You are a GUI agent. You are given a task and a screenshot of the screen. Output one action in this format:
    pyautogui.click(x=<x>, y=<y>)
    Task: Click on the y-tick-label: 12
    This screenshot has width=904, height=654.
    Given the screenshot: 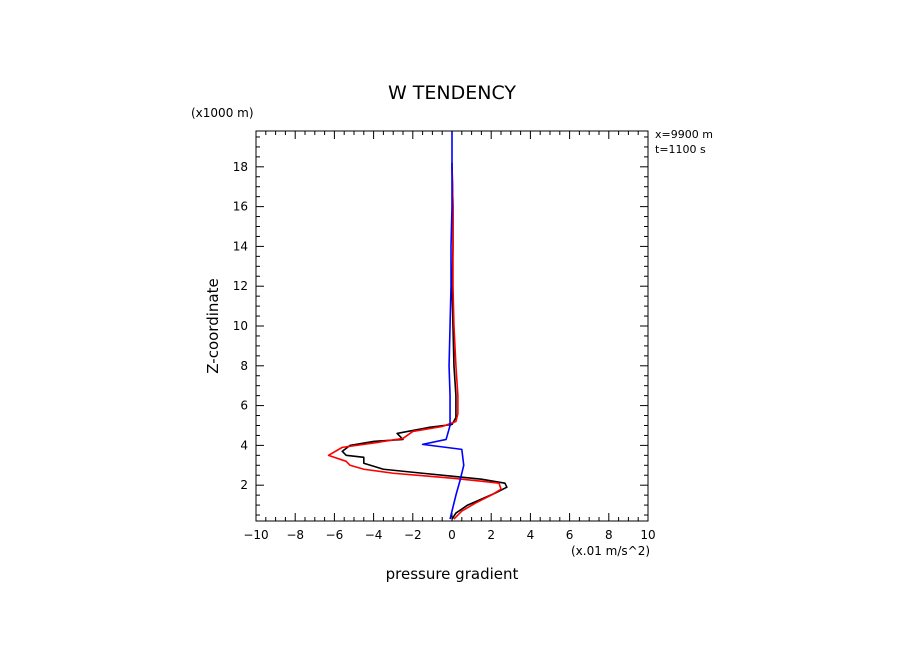 What is the action you would take?
    pyautogui.click(x=240, y=286)
    